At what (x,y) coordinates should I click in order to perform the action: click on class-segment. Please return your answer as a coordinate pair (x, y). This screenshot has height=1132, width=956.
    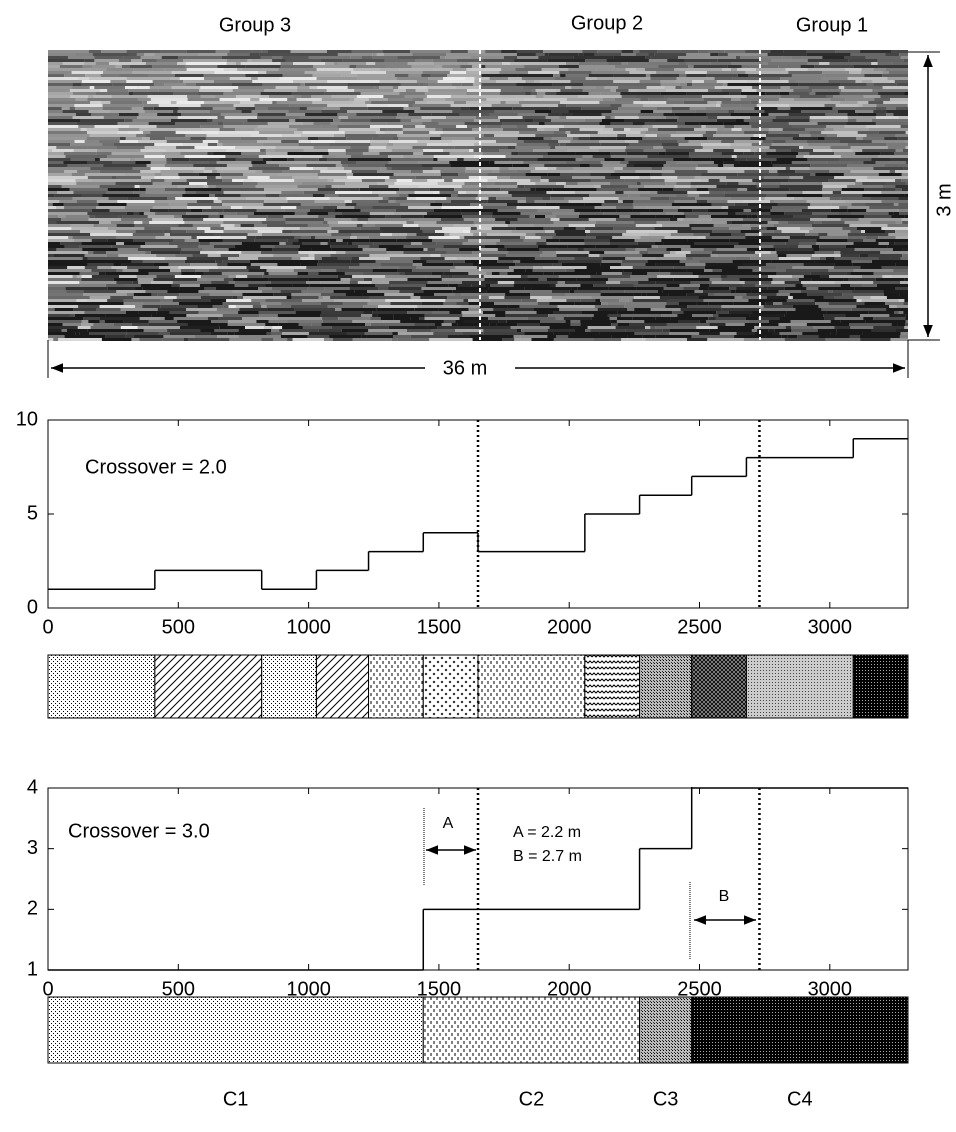
    Looking at the image, I should click on (612, 686).